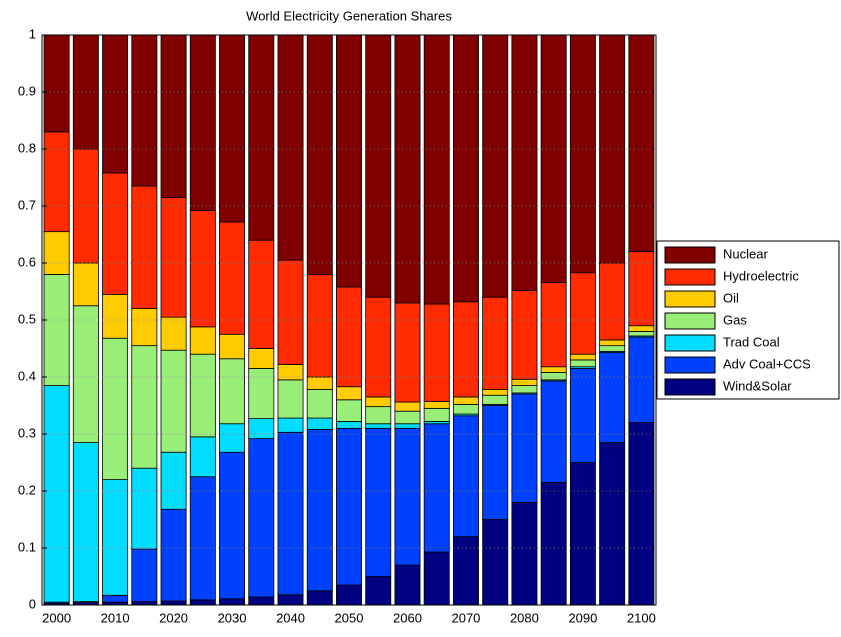 The image size is (841, 637). I want to click on x-tick-label: 2000, so click(56, 617).